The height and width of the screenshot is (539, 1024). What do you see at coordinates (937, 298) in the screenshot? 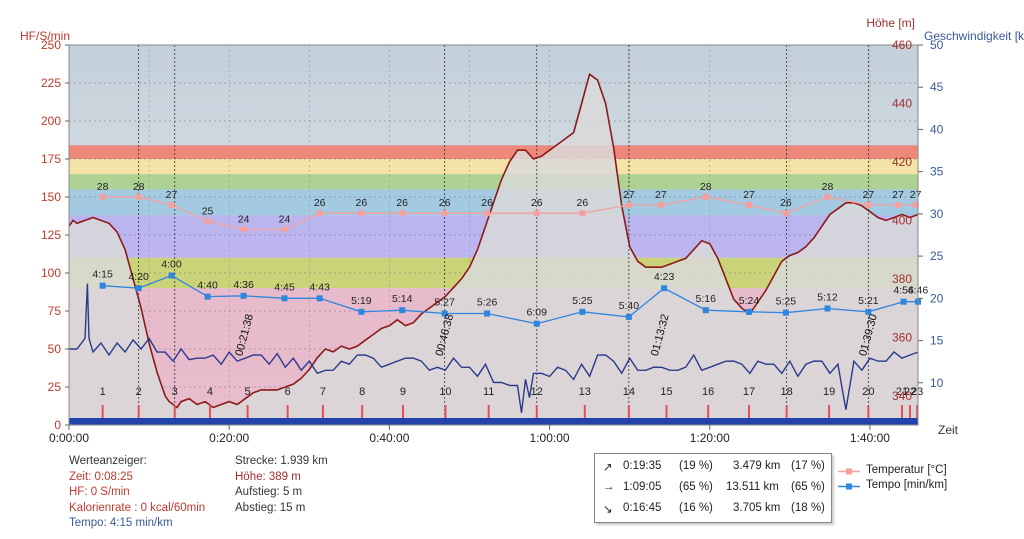
I see `speed-tick-label: 20` at bounding box center [937, 298].